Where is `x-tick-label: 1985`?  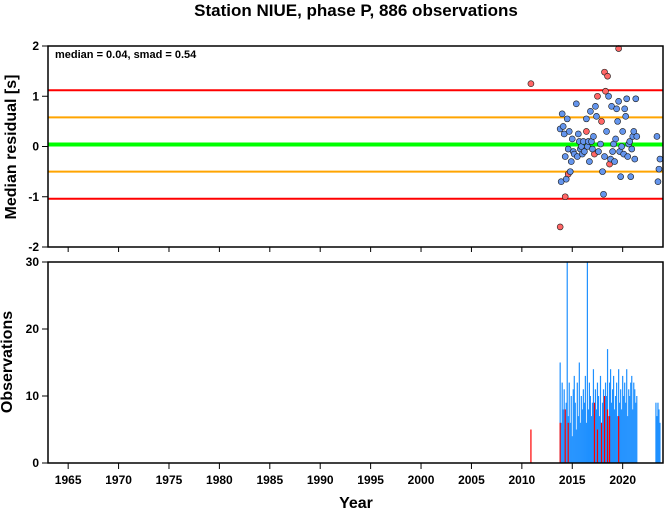 x-tick-label: 1985 is located at coordinates (269, 480).